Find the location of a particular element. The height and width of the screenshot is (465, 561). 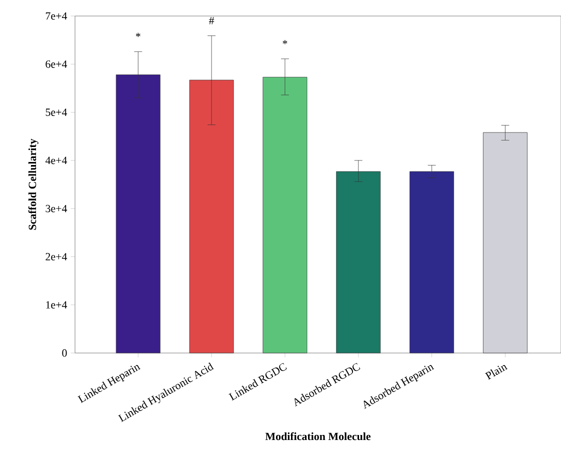

y-tick-label: 4e+4 is located at coordinates (56, 160).